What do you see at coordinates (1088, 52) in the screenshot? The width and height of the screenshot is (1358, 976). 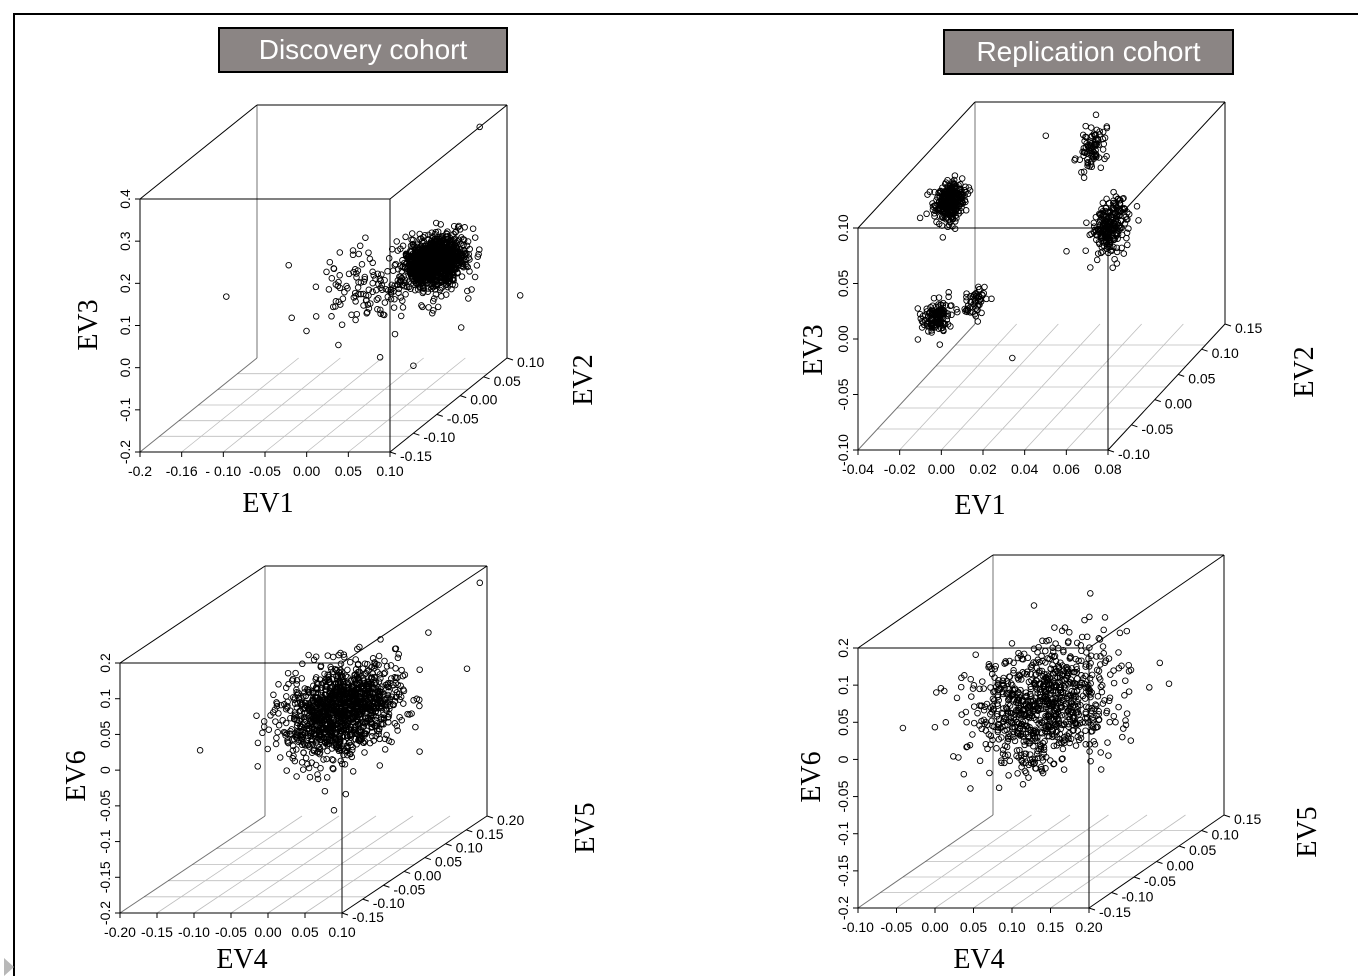 I see `replication-cohort-header: Replication cohort` at bounding box center [1088, 52].